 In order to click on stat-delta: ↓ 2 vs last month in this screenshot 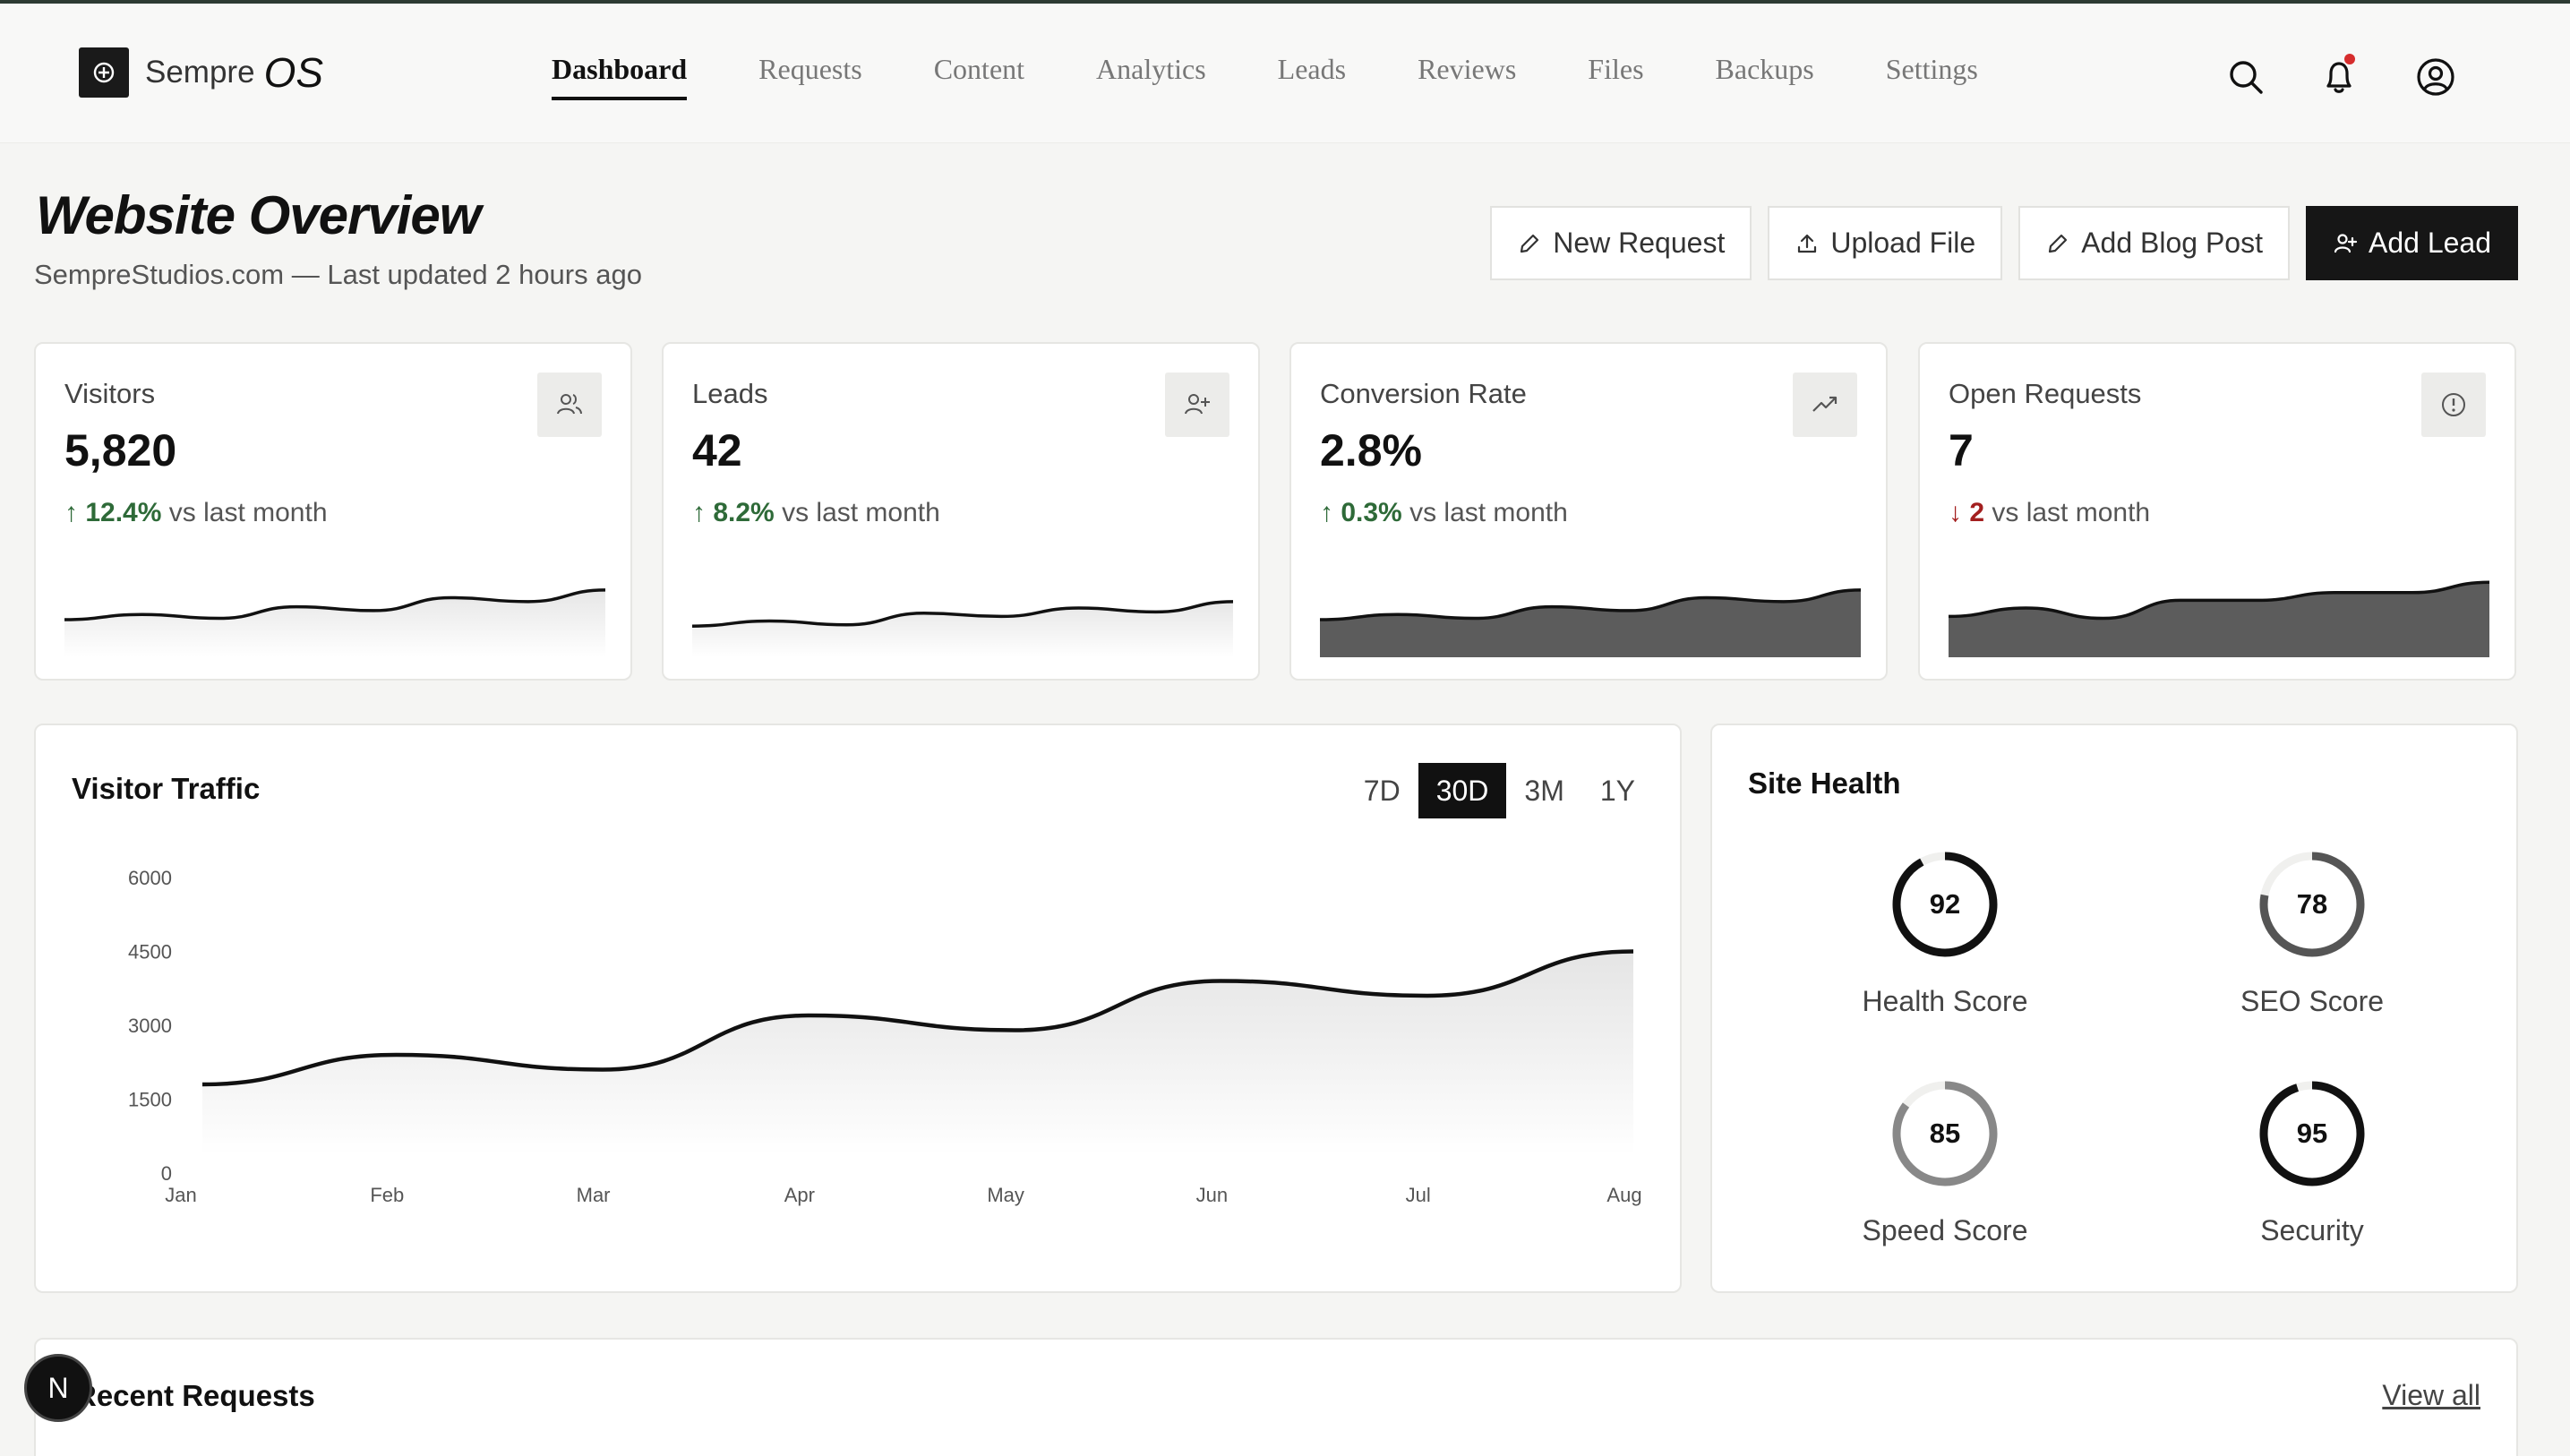, I will do `click(2049, 513)`.